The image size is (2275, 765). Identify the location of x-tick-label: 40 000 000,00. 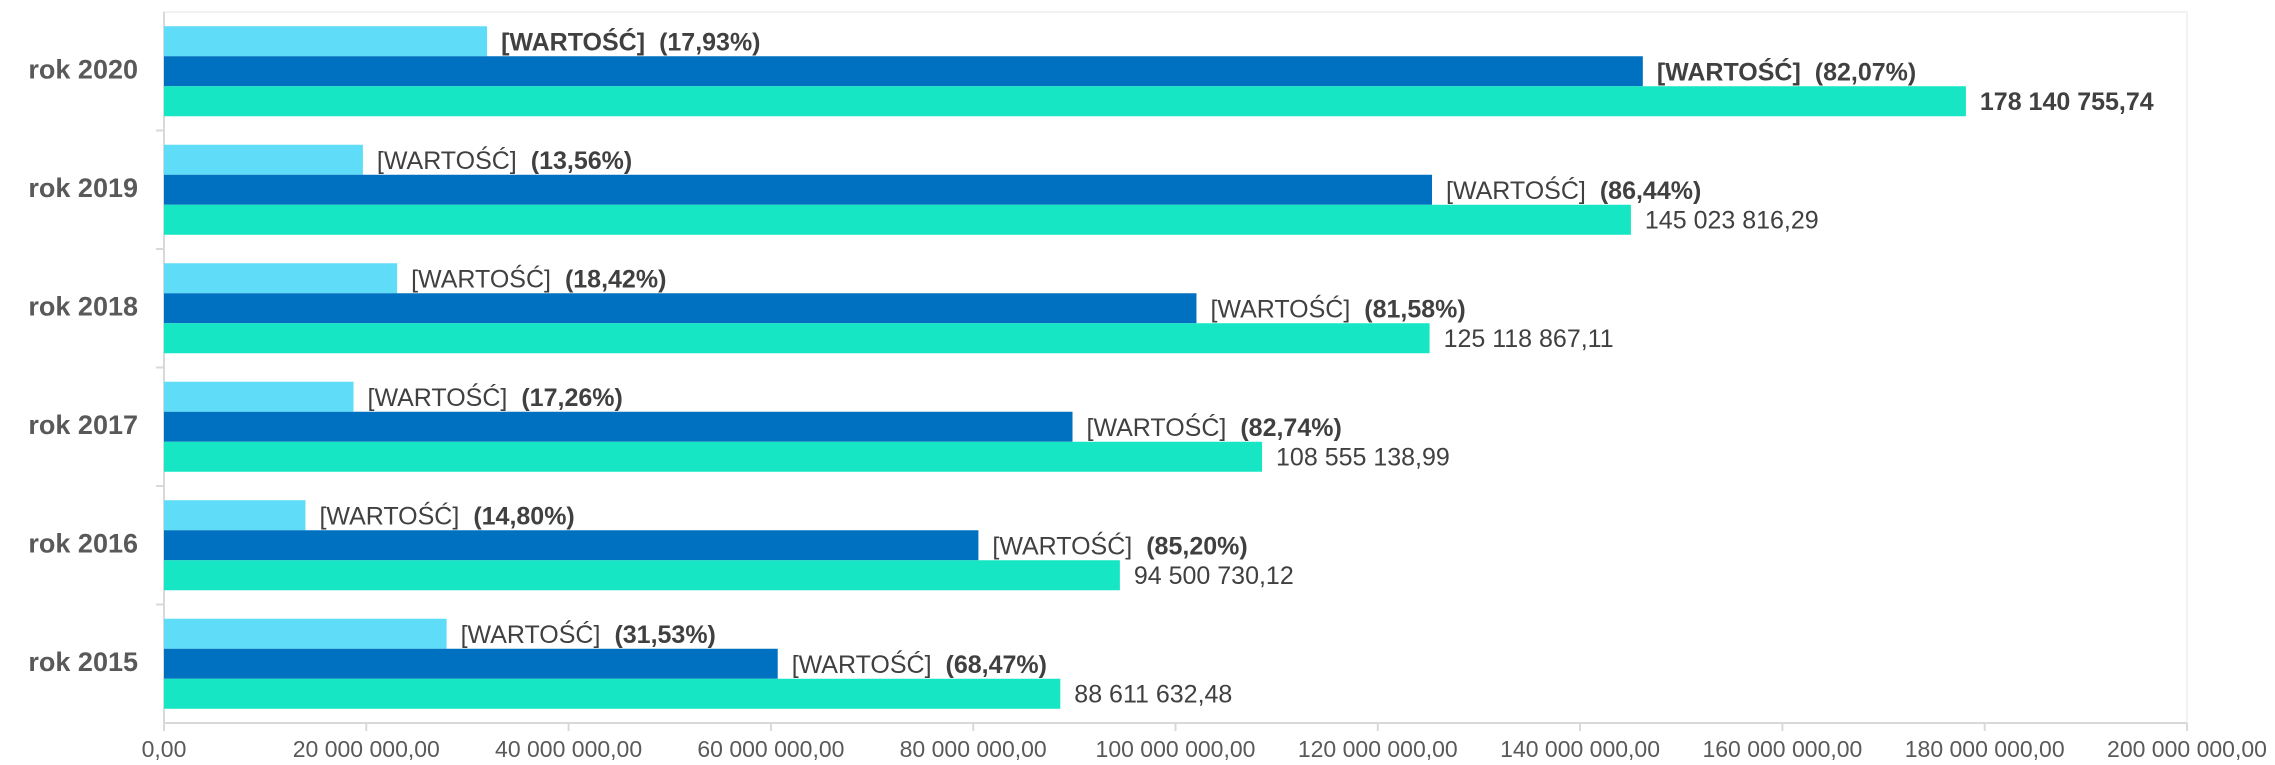
(568, 749).